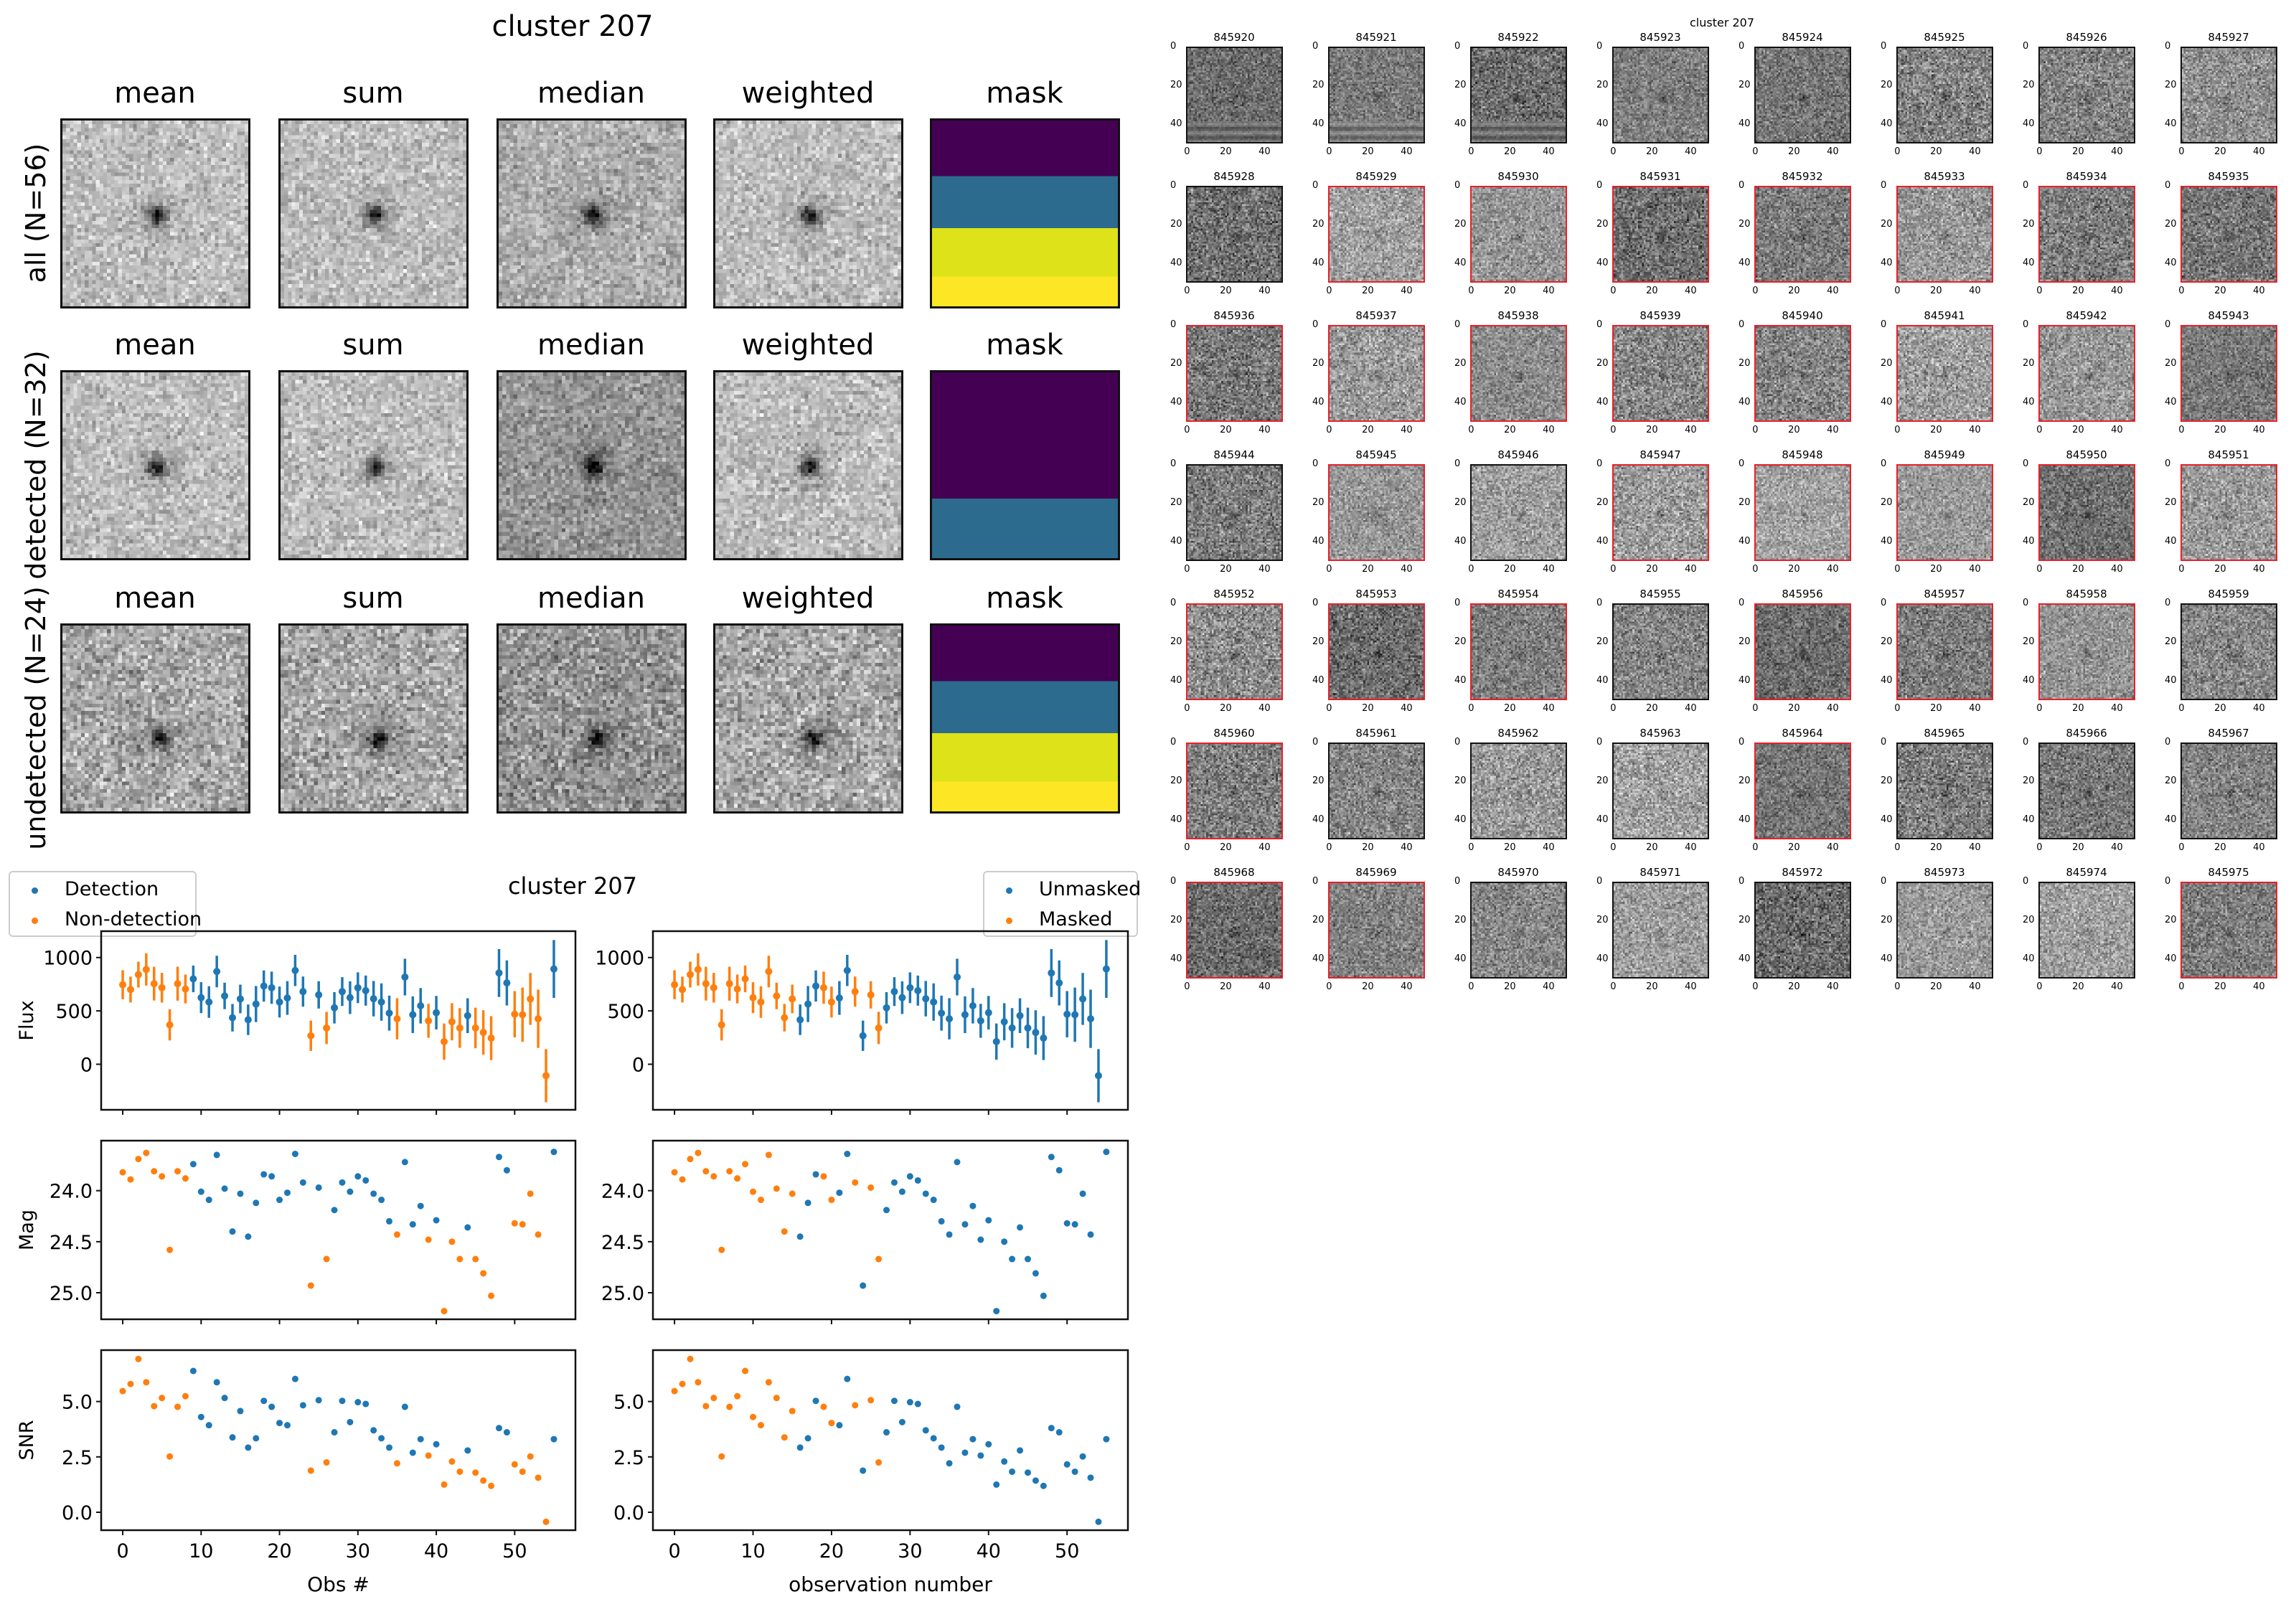  Describe the element at coordinates (1945, 315) in the screenshot. I see `thumbnail-title: 845941` at that location.